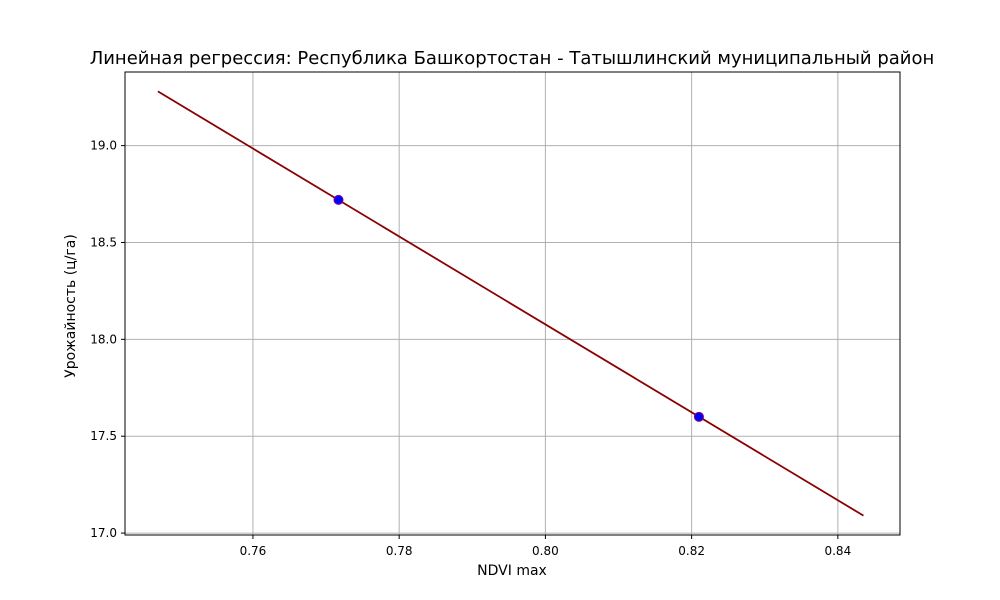 This screenshot has width=1000, height=600. Describe the element at coordinates (103, 146) in the screenshot. I see `y-tick-label: 19.0` at that location.